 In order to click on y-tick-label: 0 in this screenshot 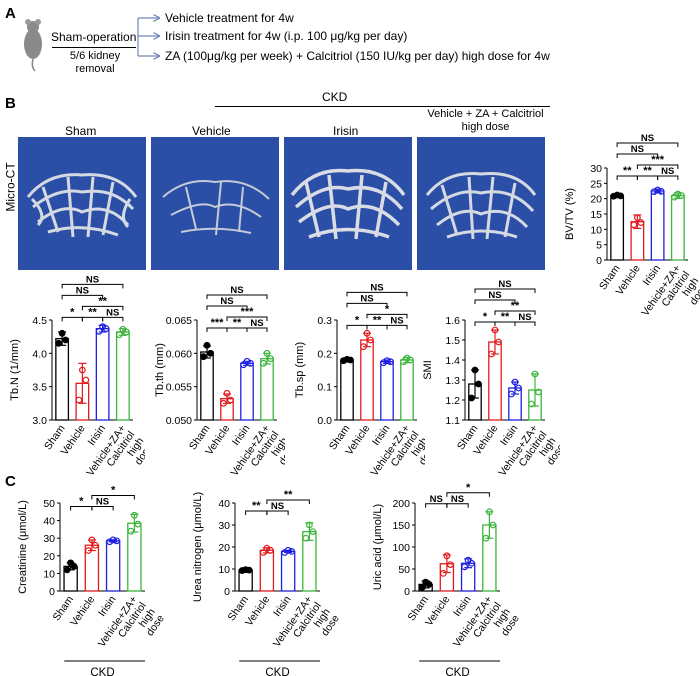, I will do `click(52, 592)`.